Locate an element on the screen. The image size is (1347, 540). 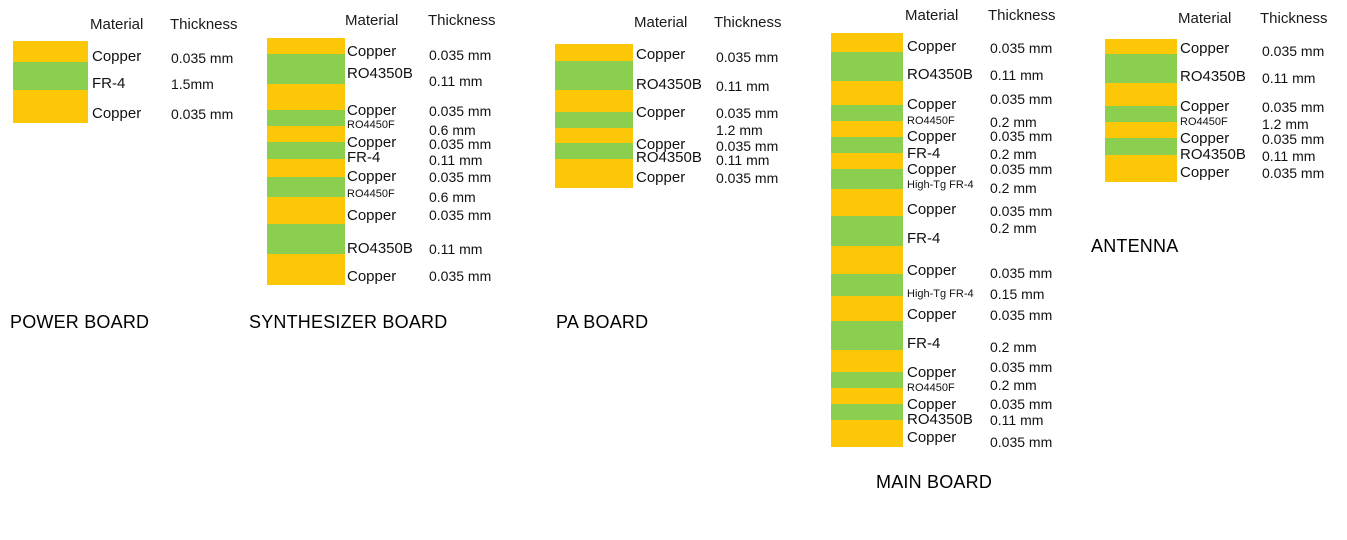
stack-bar-main-board is located at coordinates (867, 240).